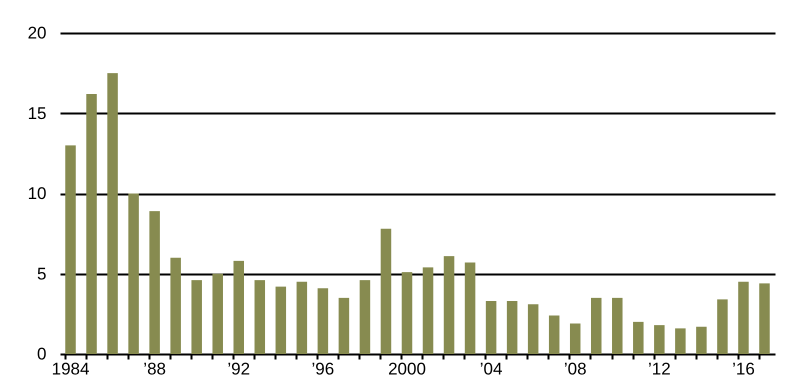 This screenshot has height=387, width=800. I want to click on y-tick-label: 0, so click(41, 354).